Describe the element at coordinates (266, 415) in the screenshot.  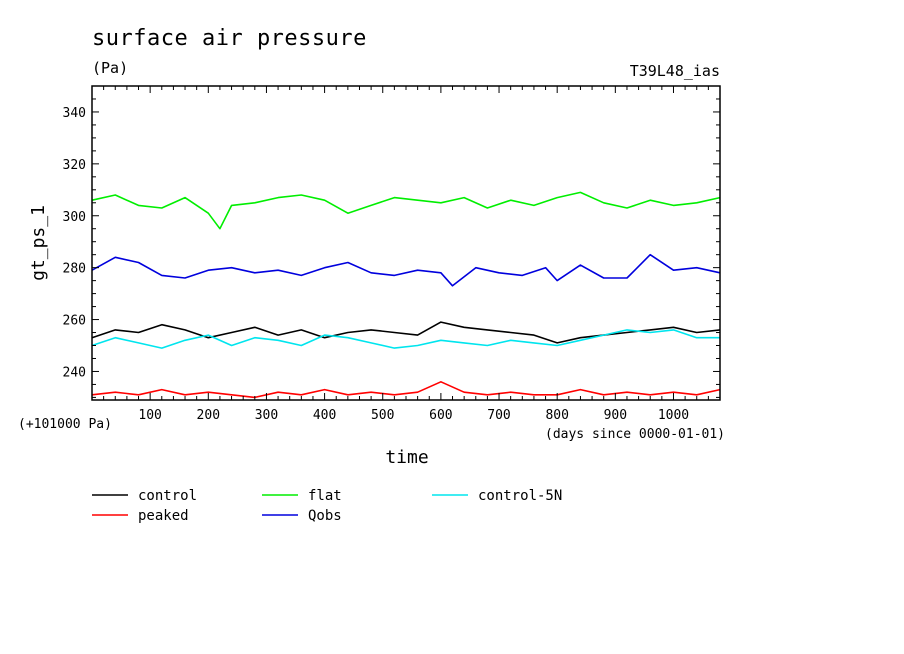
I see `x-tick-label: 300` at that location.